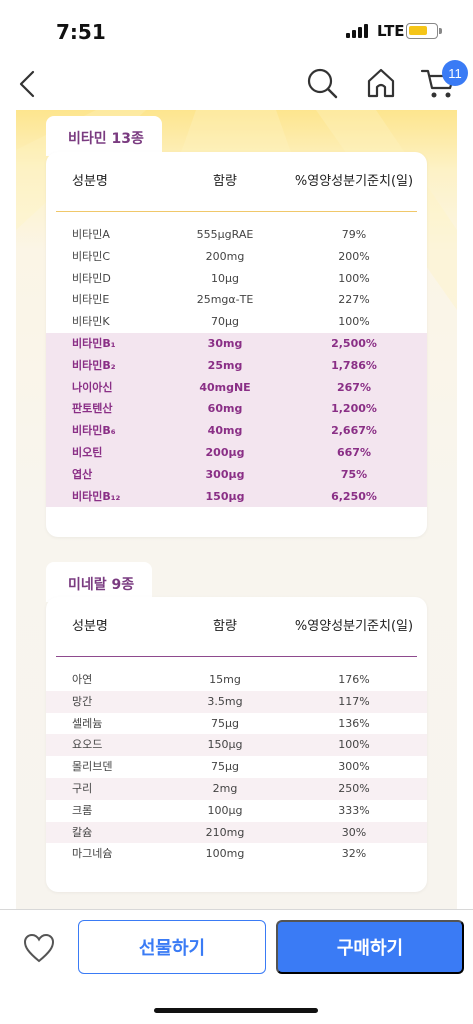 The image size is (473, 1024). What do you see at coordinates (94, 343) in the screenshot?
I see `ingredient-name: 비타민B₁` at bounding box center [94, 343].